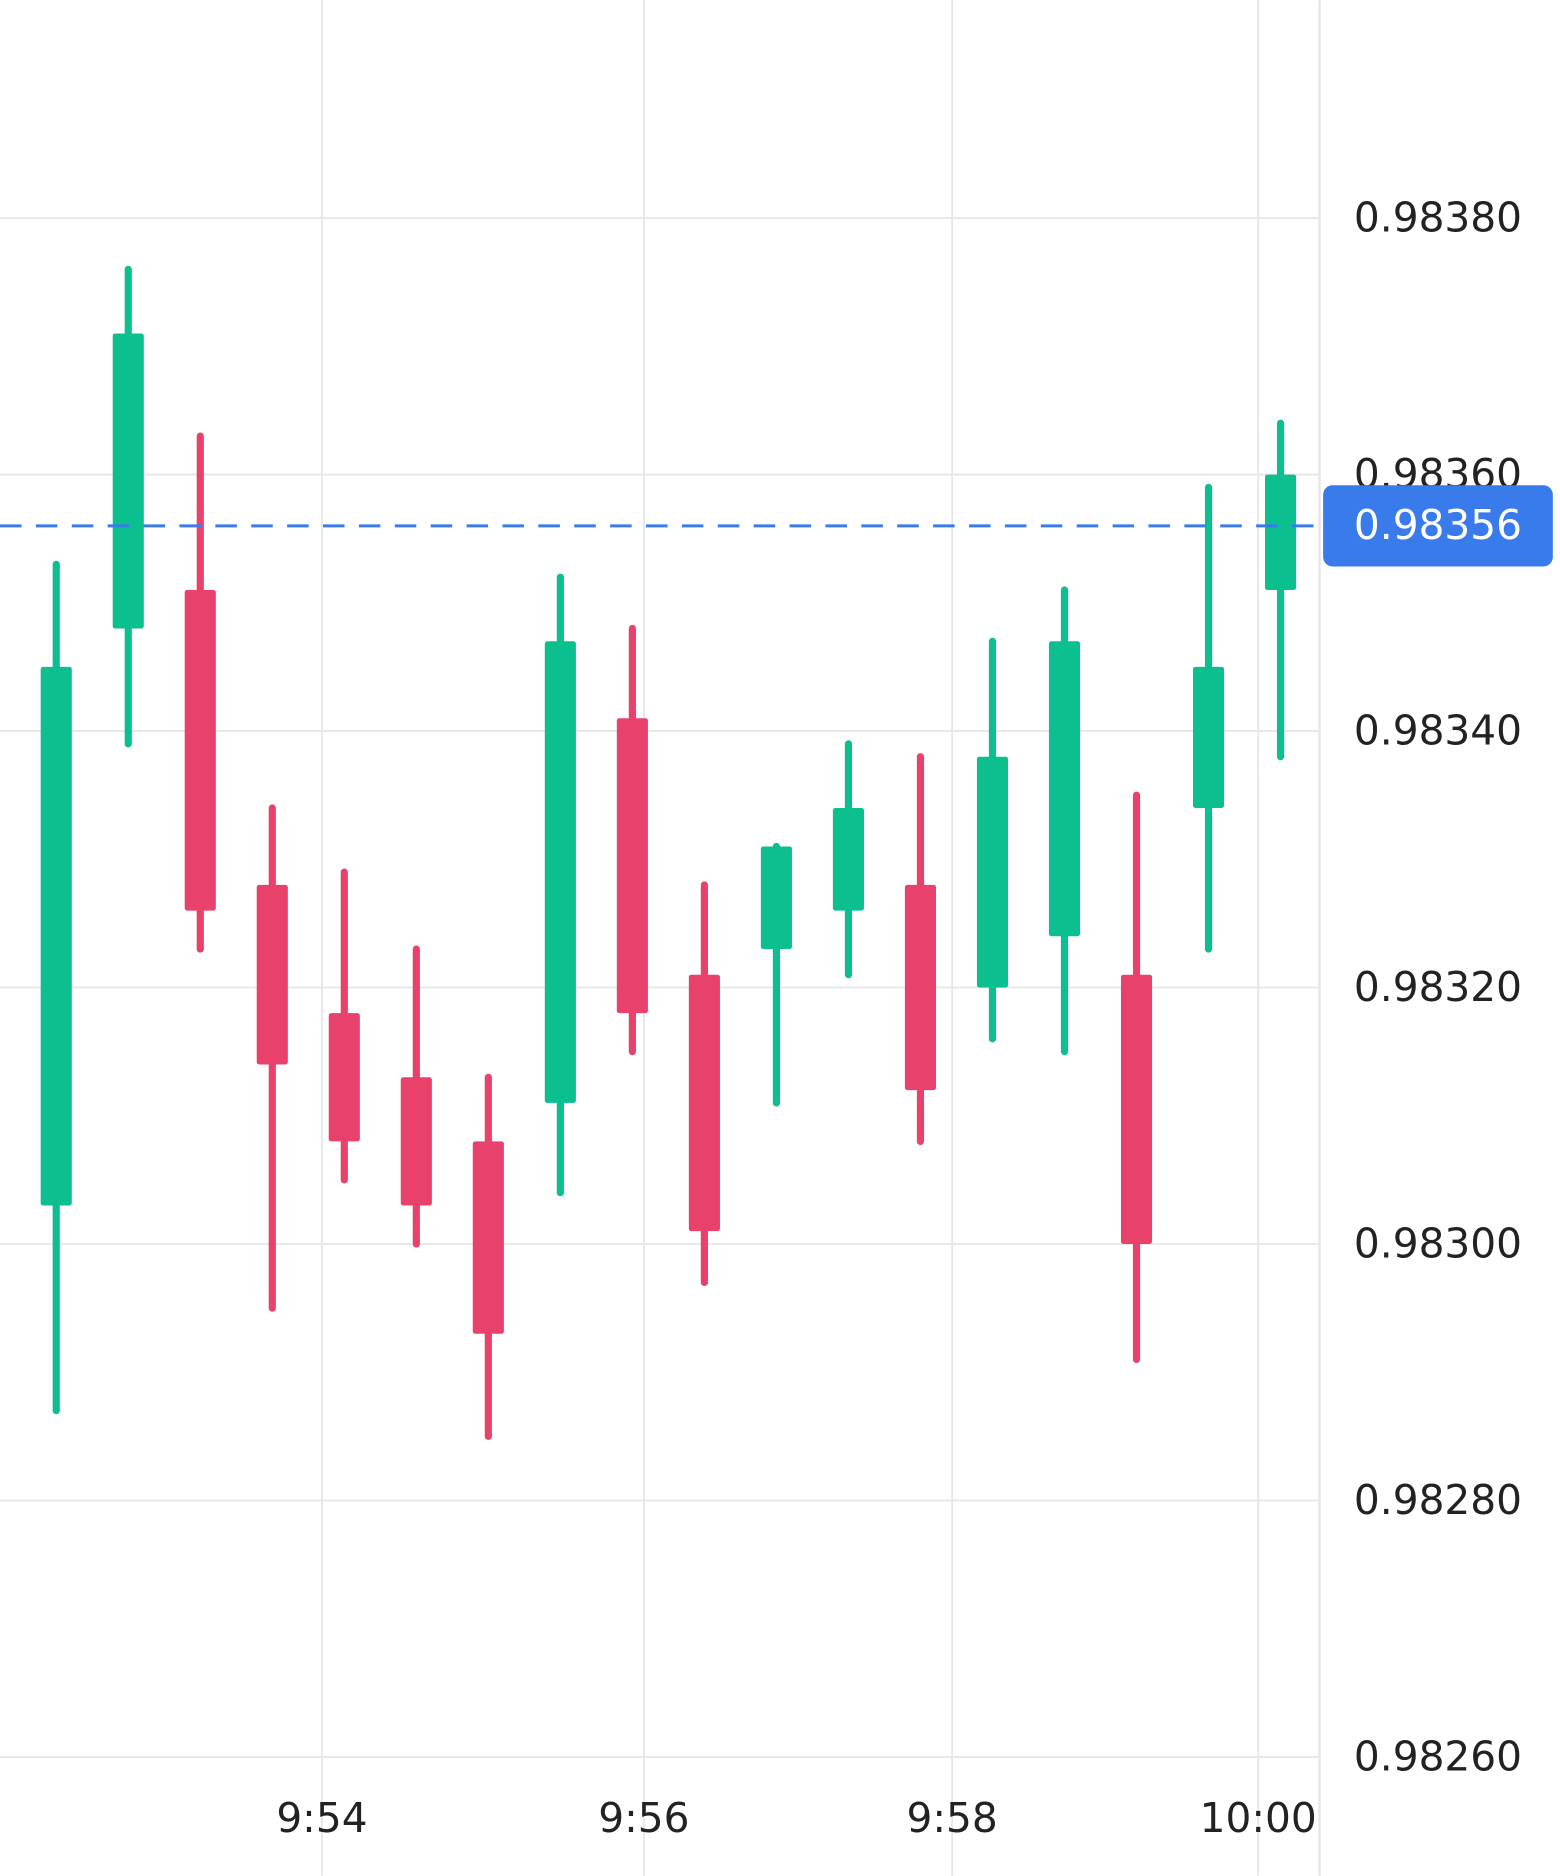 This screenshot has height=1876, width=1560. What do you see at coordinates (1438, 1756) in the screenshot?
I see `y-tick-label: 0.98260` at bounding box center [1438, 1756].